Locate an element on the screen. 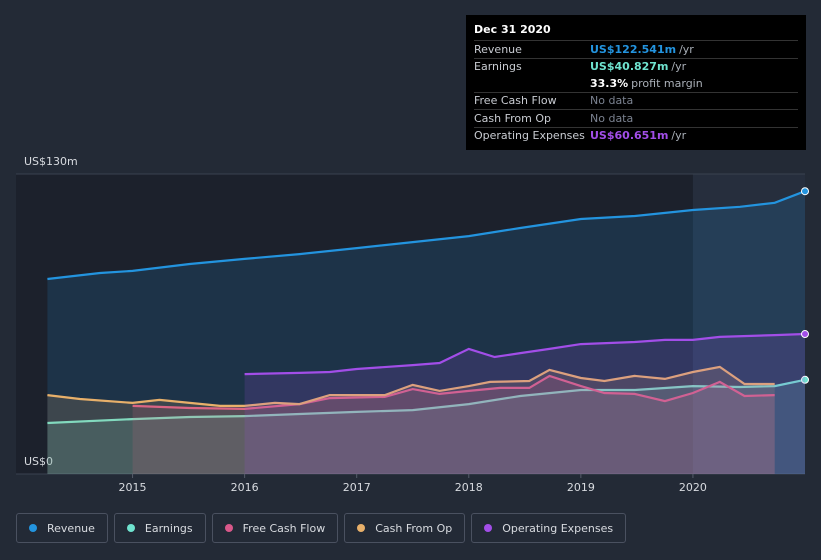 This screenshot has width=821, height=560. tooltip-row: 33.3% profit margin is located at coordinates (636, 83).